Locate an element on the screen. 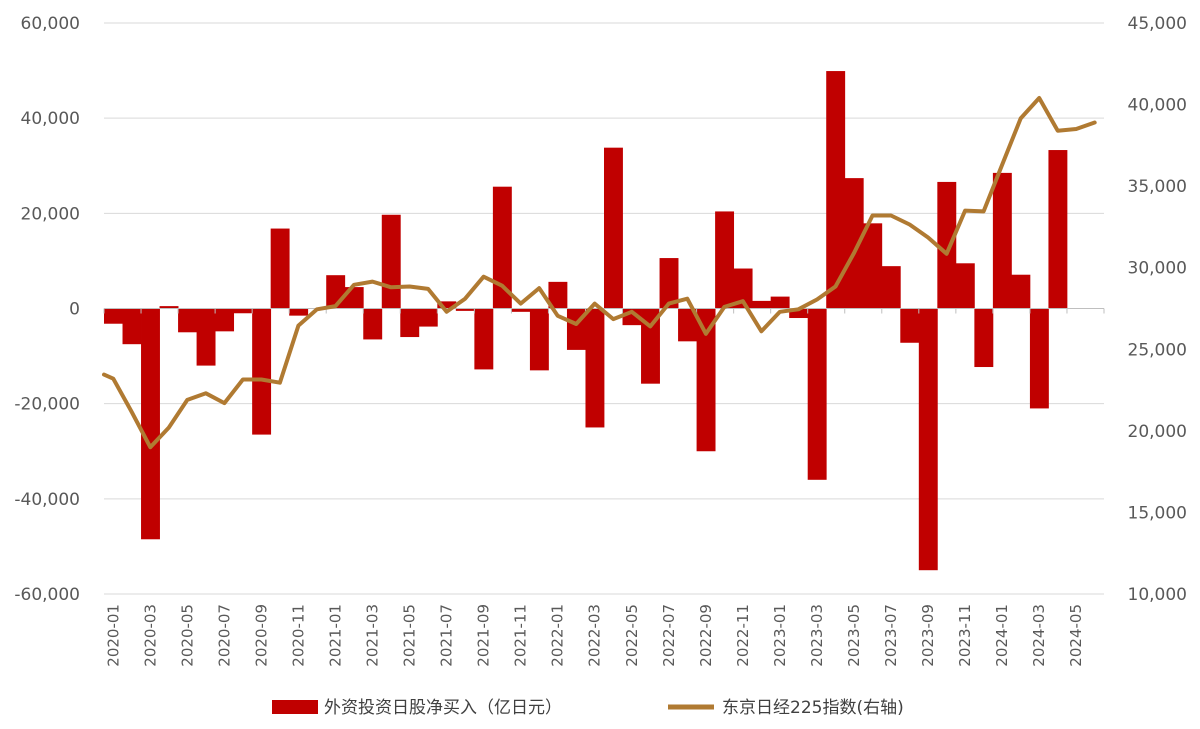 The image size is (1200, 729). x-axis-tick-label: 2022-03 is located at coordinates (595, 635).